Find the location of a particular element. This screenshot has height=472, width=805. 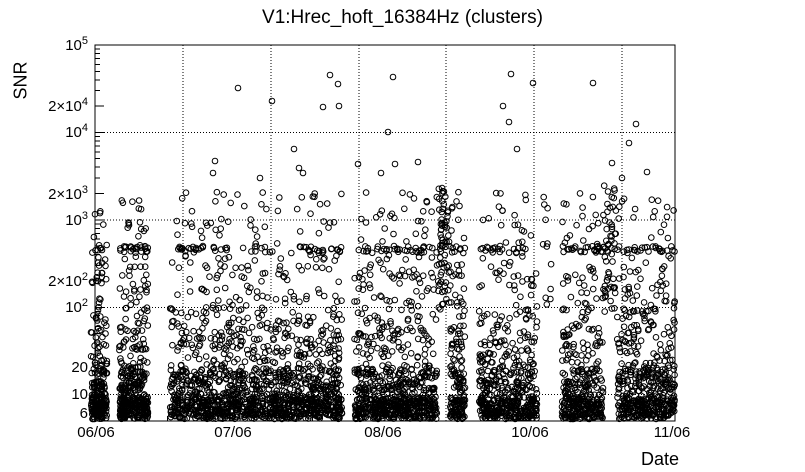

y-tick-label: 10³ is located at coordinates (76, 219).